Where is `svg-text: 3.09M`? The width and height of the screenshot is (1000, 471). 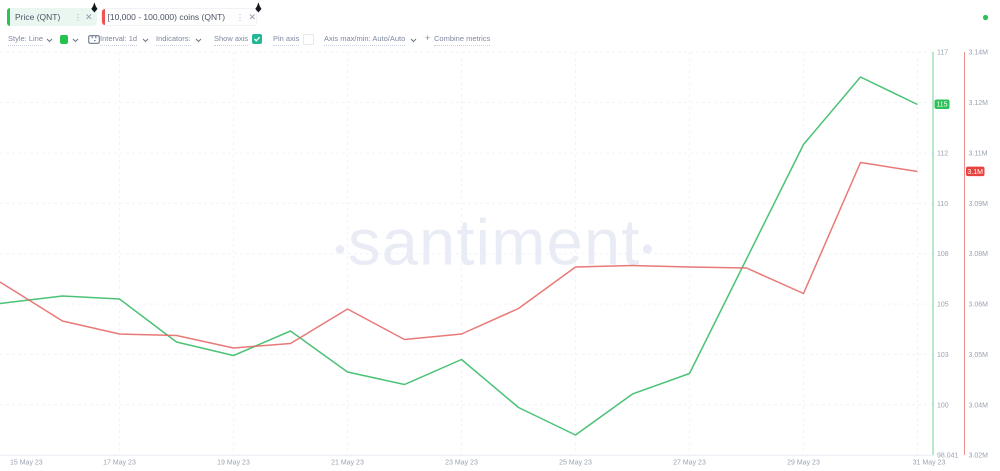
svg-text: 3.09M is located at coordinates (979, 204).